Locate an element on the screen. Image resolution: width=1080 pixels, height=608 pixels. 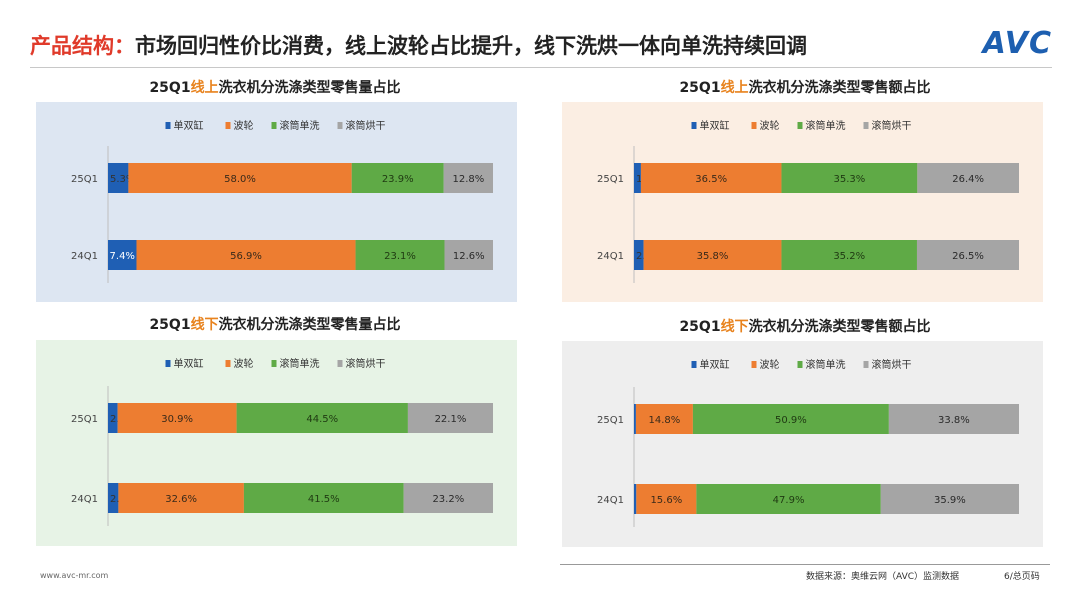
data-label: 35.9% is located at coordinates (950, 500).